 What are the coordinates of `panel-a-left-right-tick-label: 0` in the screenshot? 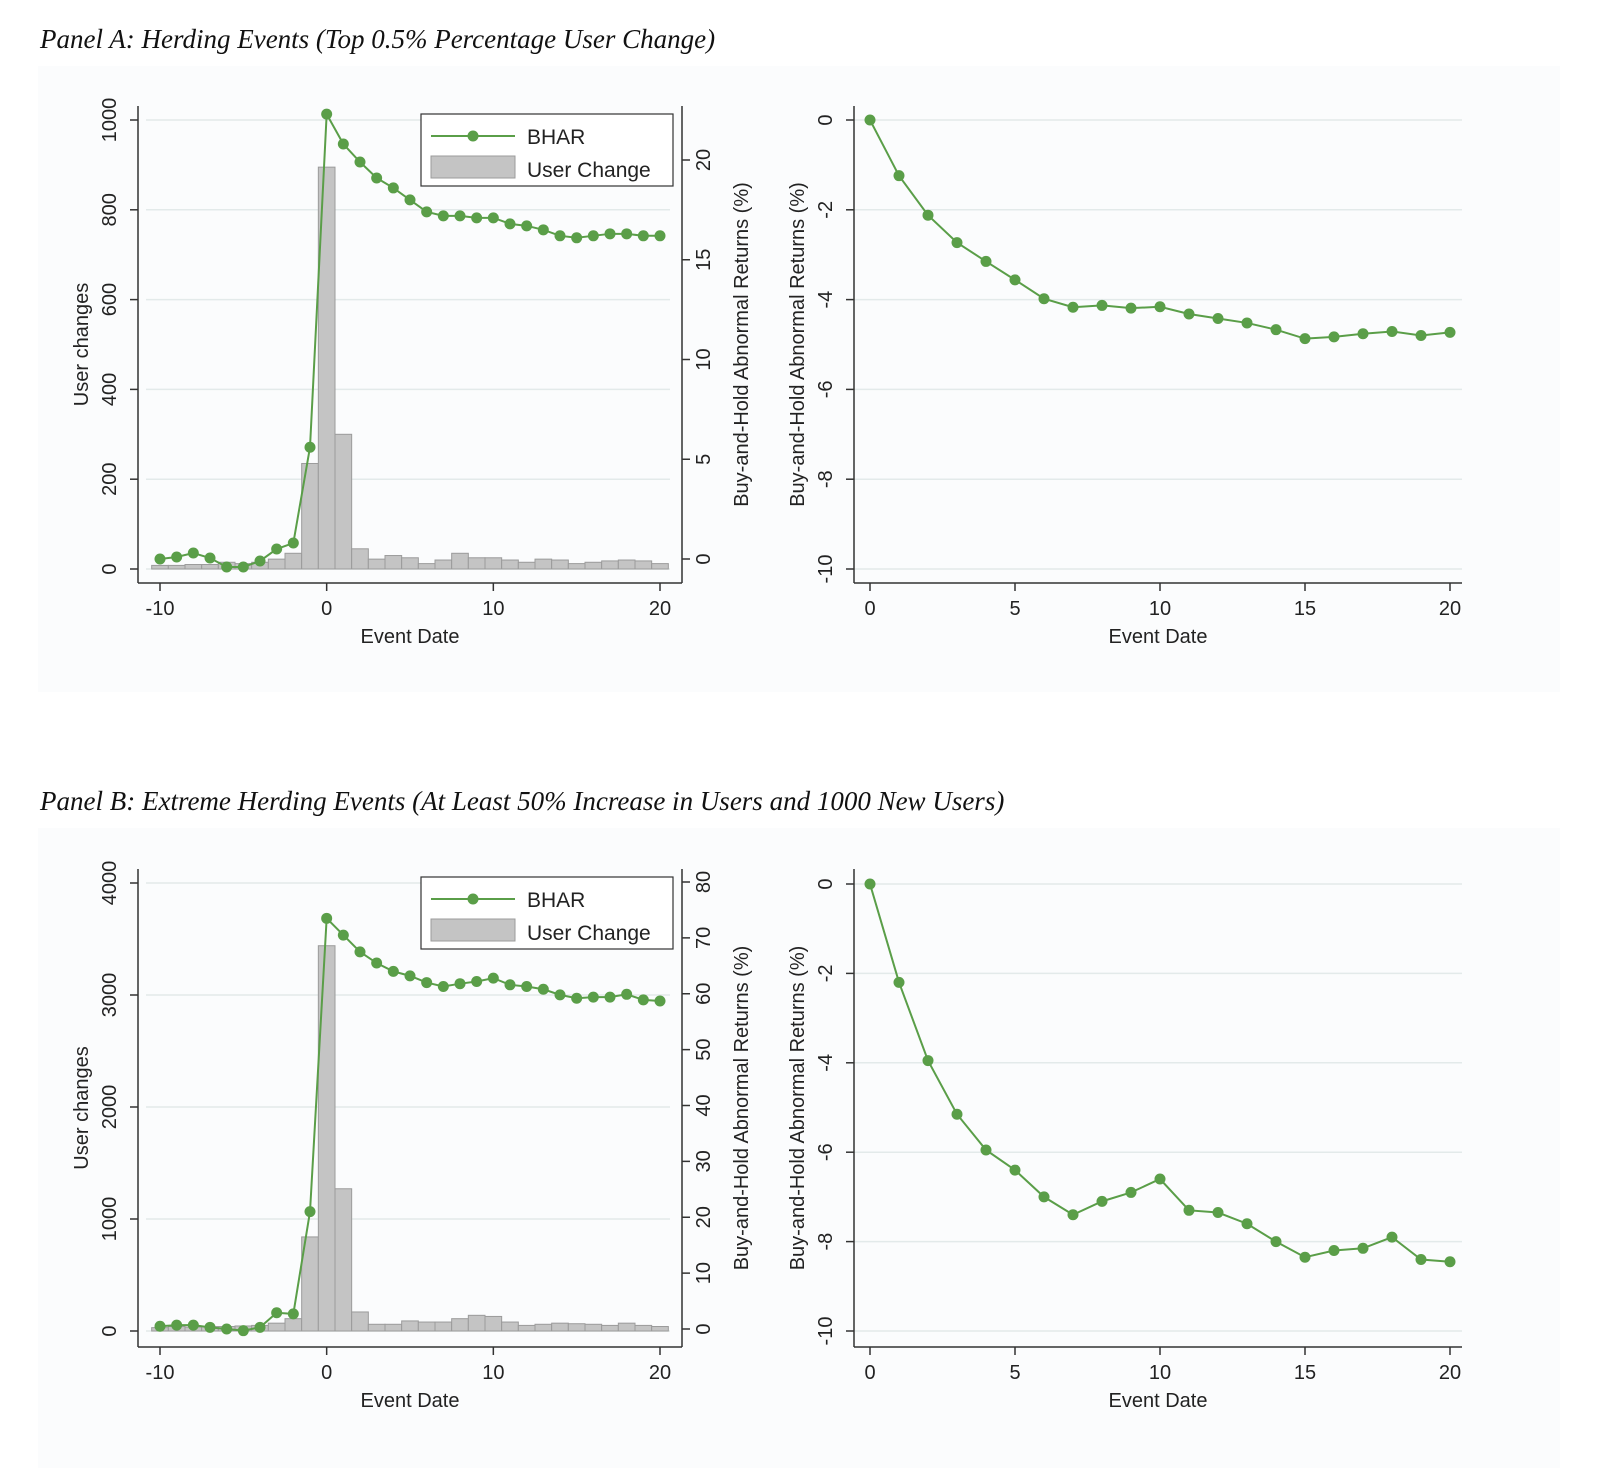 It's located at (704, 558).